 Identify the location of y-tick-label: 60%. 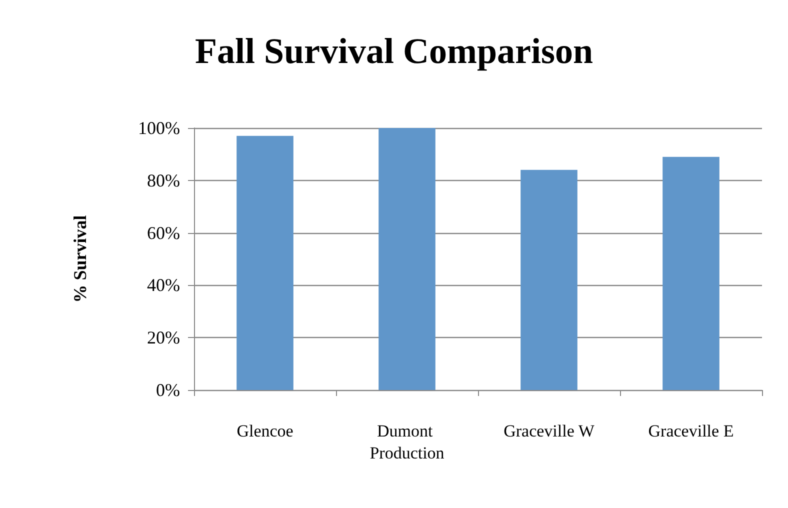
(163, 232).